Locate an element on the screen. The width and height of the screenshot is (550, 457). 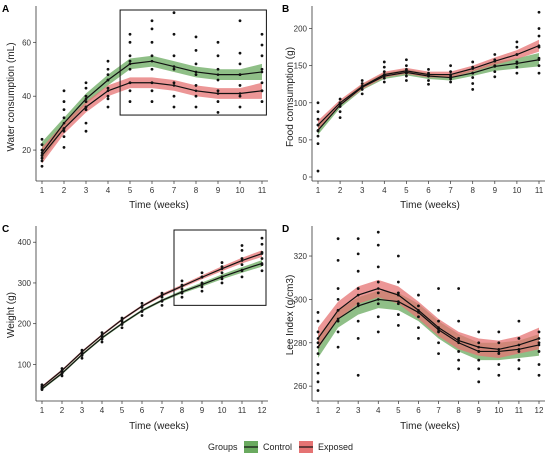
panel-a-band-control is located at coordinates (152, 108).